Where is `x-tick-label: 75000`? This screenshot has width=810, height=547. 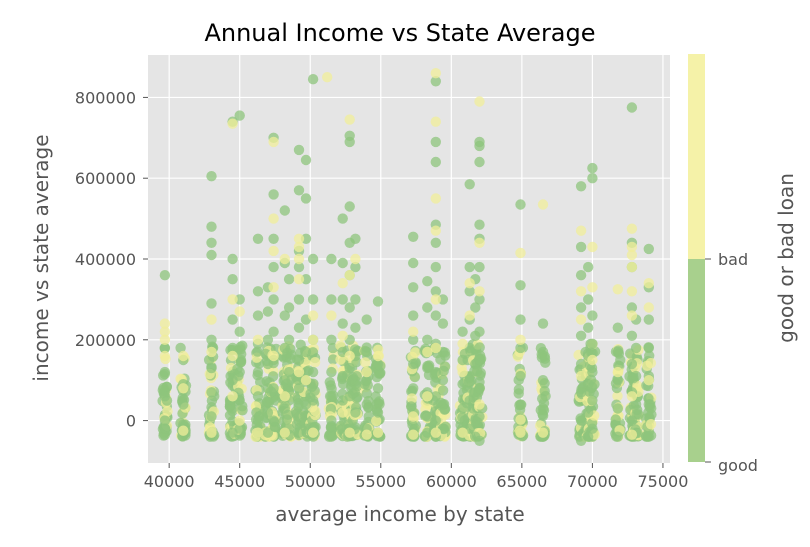
x-tick-label: 75000 is located at coordinates (662, 481).